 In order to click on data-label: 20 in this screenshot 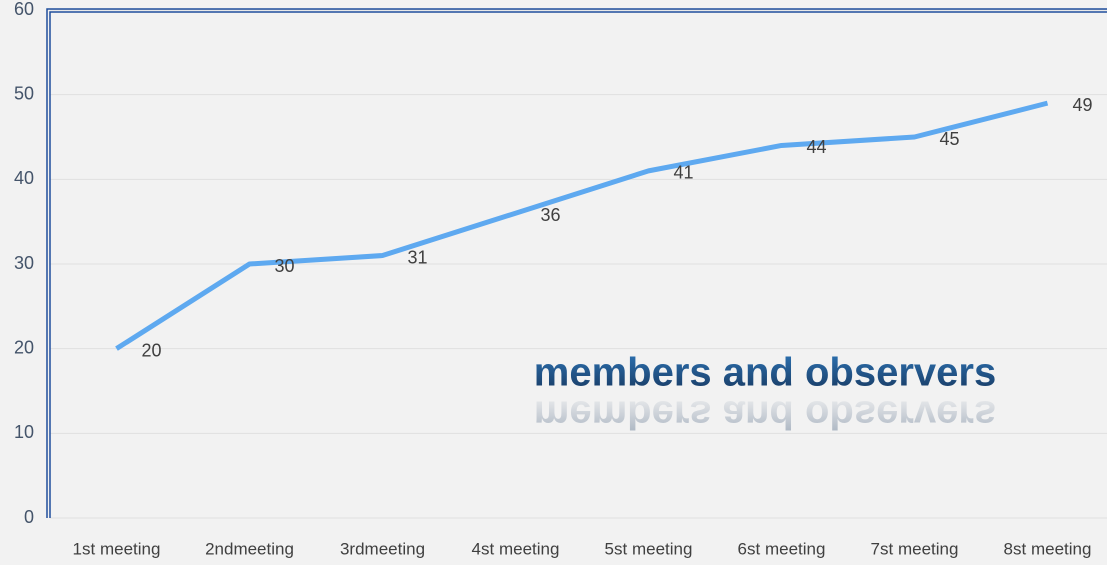, I will do `click(152, 350)`.